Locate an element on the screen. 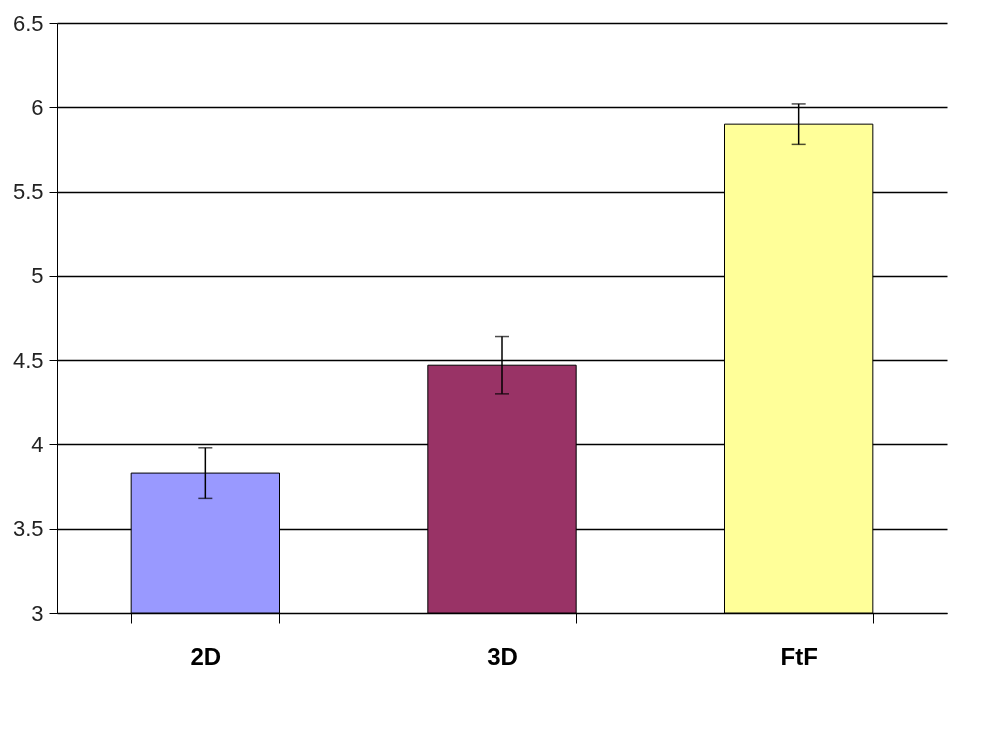 This screenshot has width=1004, height=737. y-tick-label: 4.5 is located at coordinates (28, 360).